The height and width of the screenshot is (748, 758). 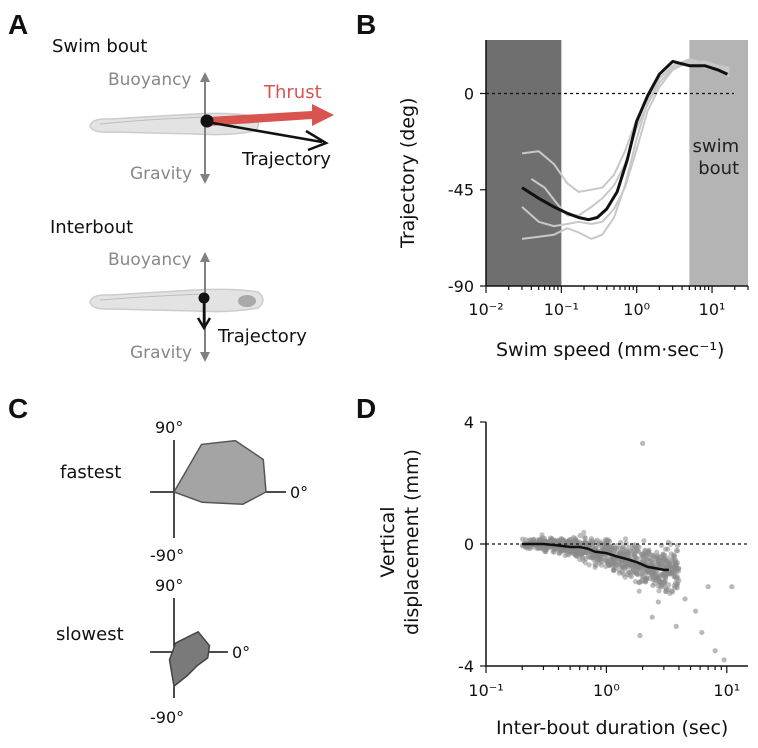 I want to click on y-tick-label: 0, so click(x=469, y=93).